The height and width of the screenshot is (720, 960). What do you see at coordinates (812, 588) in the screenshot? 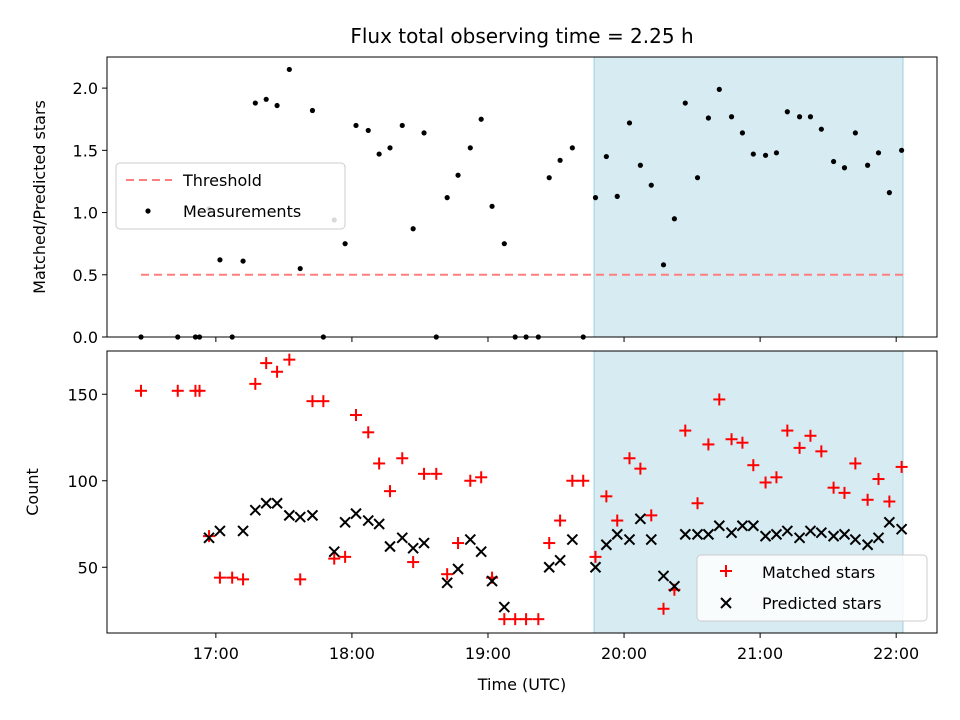
I see `bottom-legend: Matched stars Predicted stars` at bounding box center [812, 588].